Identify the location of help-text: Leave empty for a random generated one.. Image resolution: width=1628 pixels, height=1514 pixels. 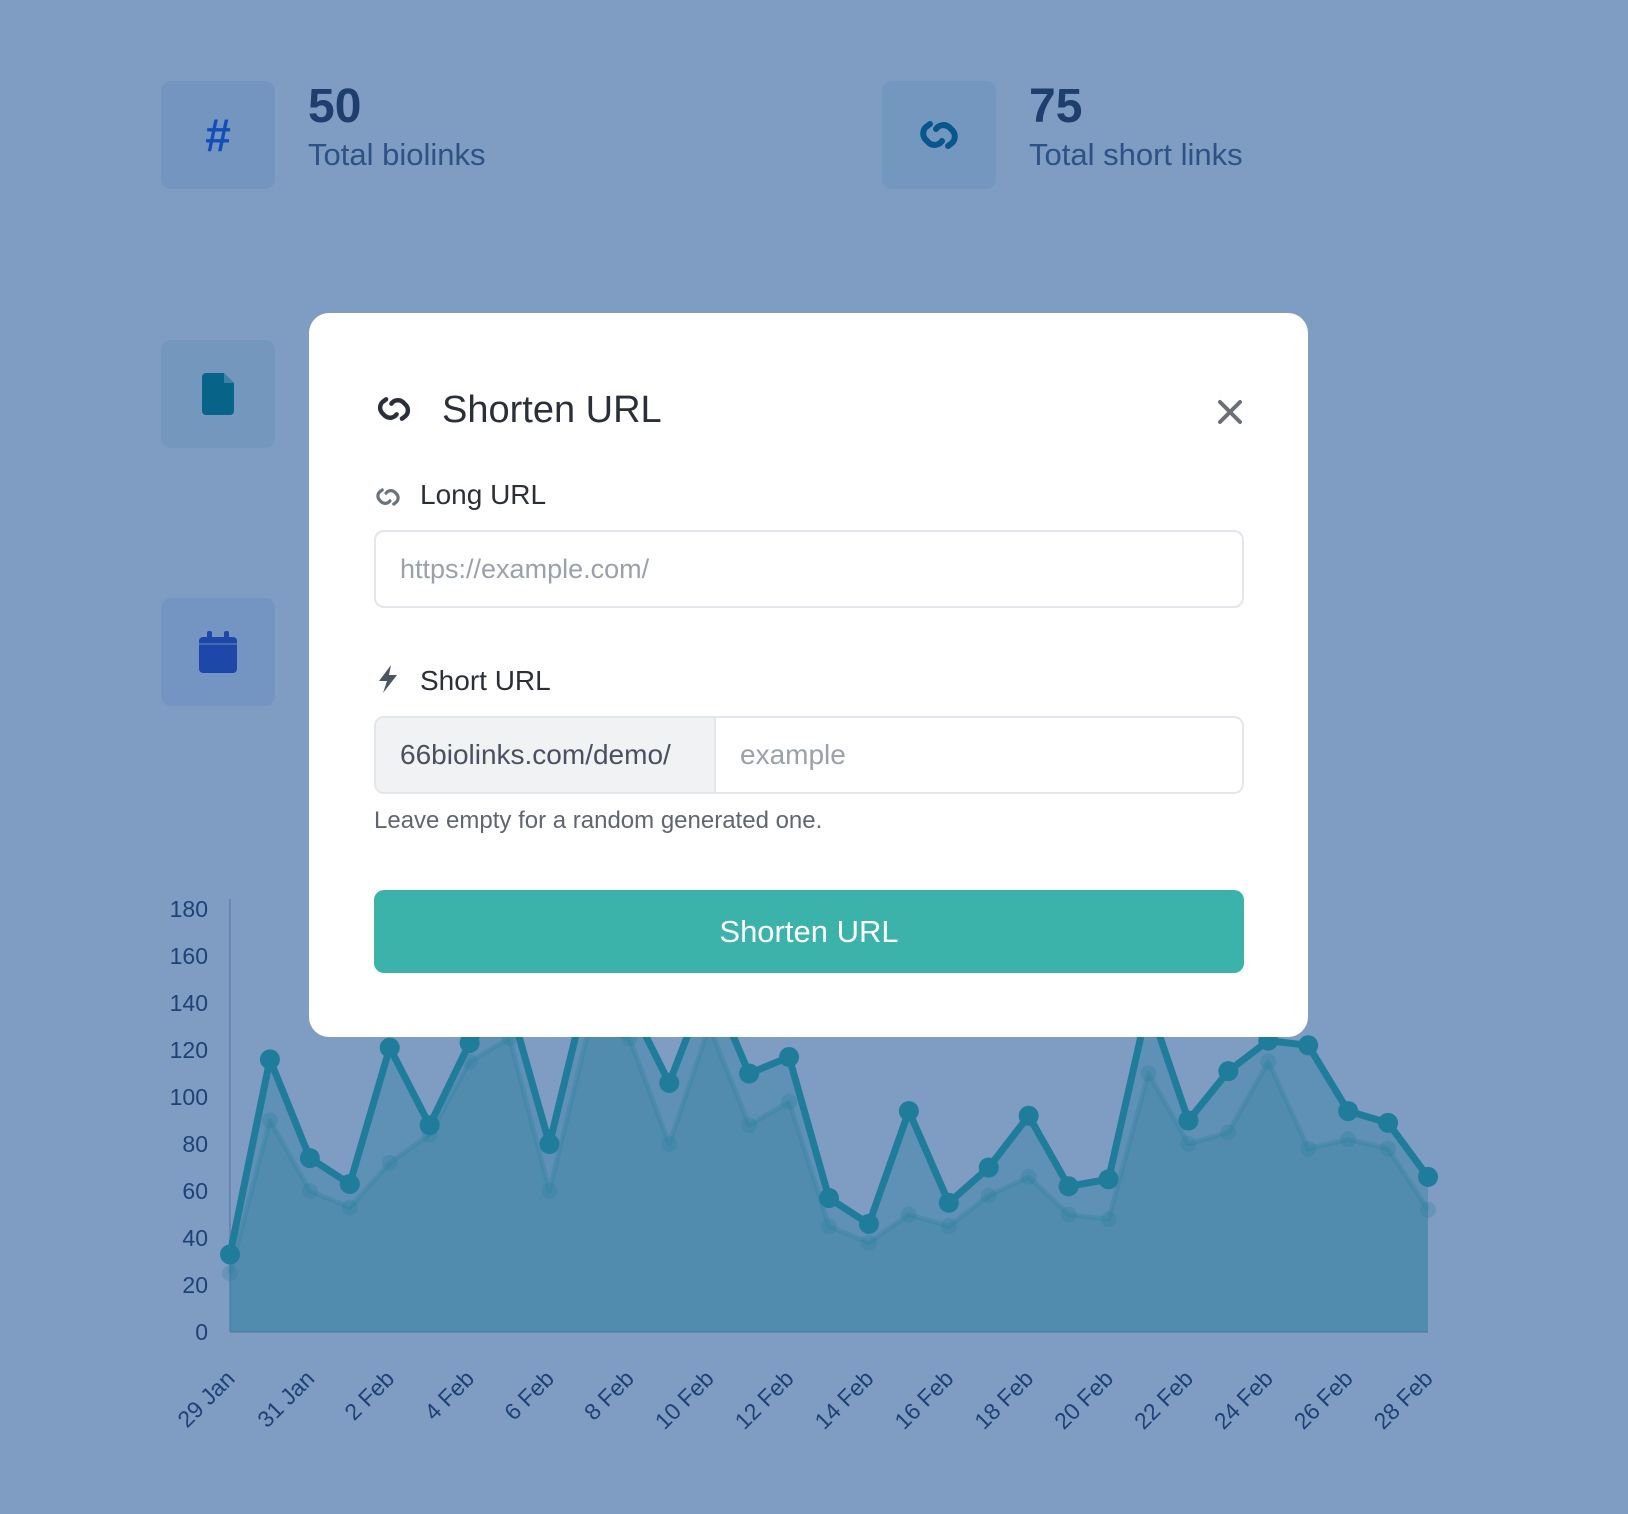
(598, 820).